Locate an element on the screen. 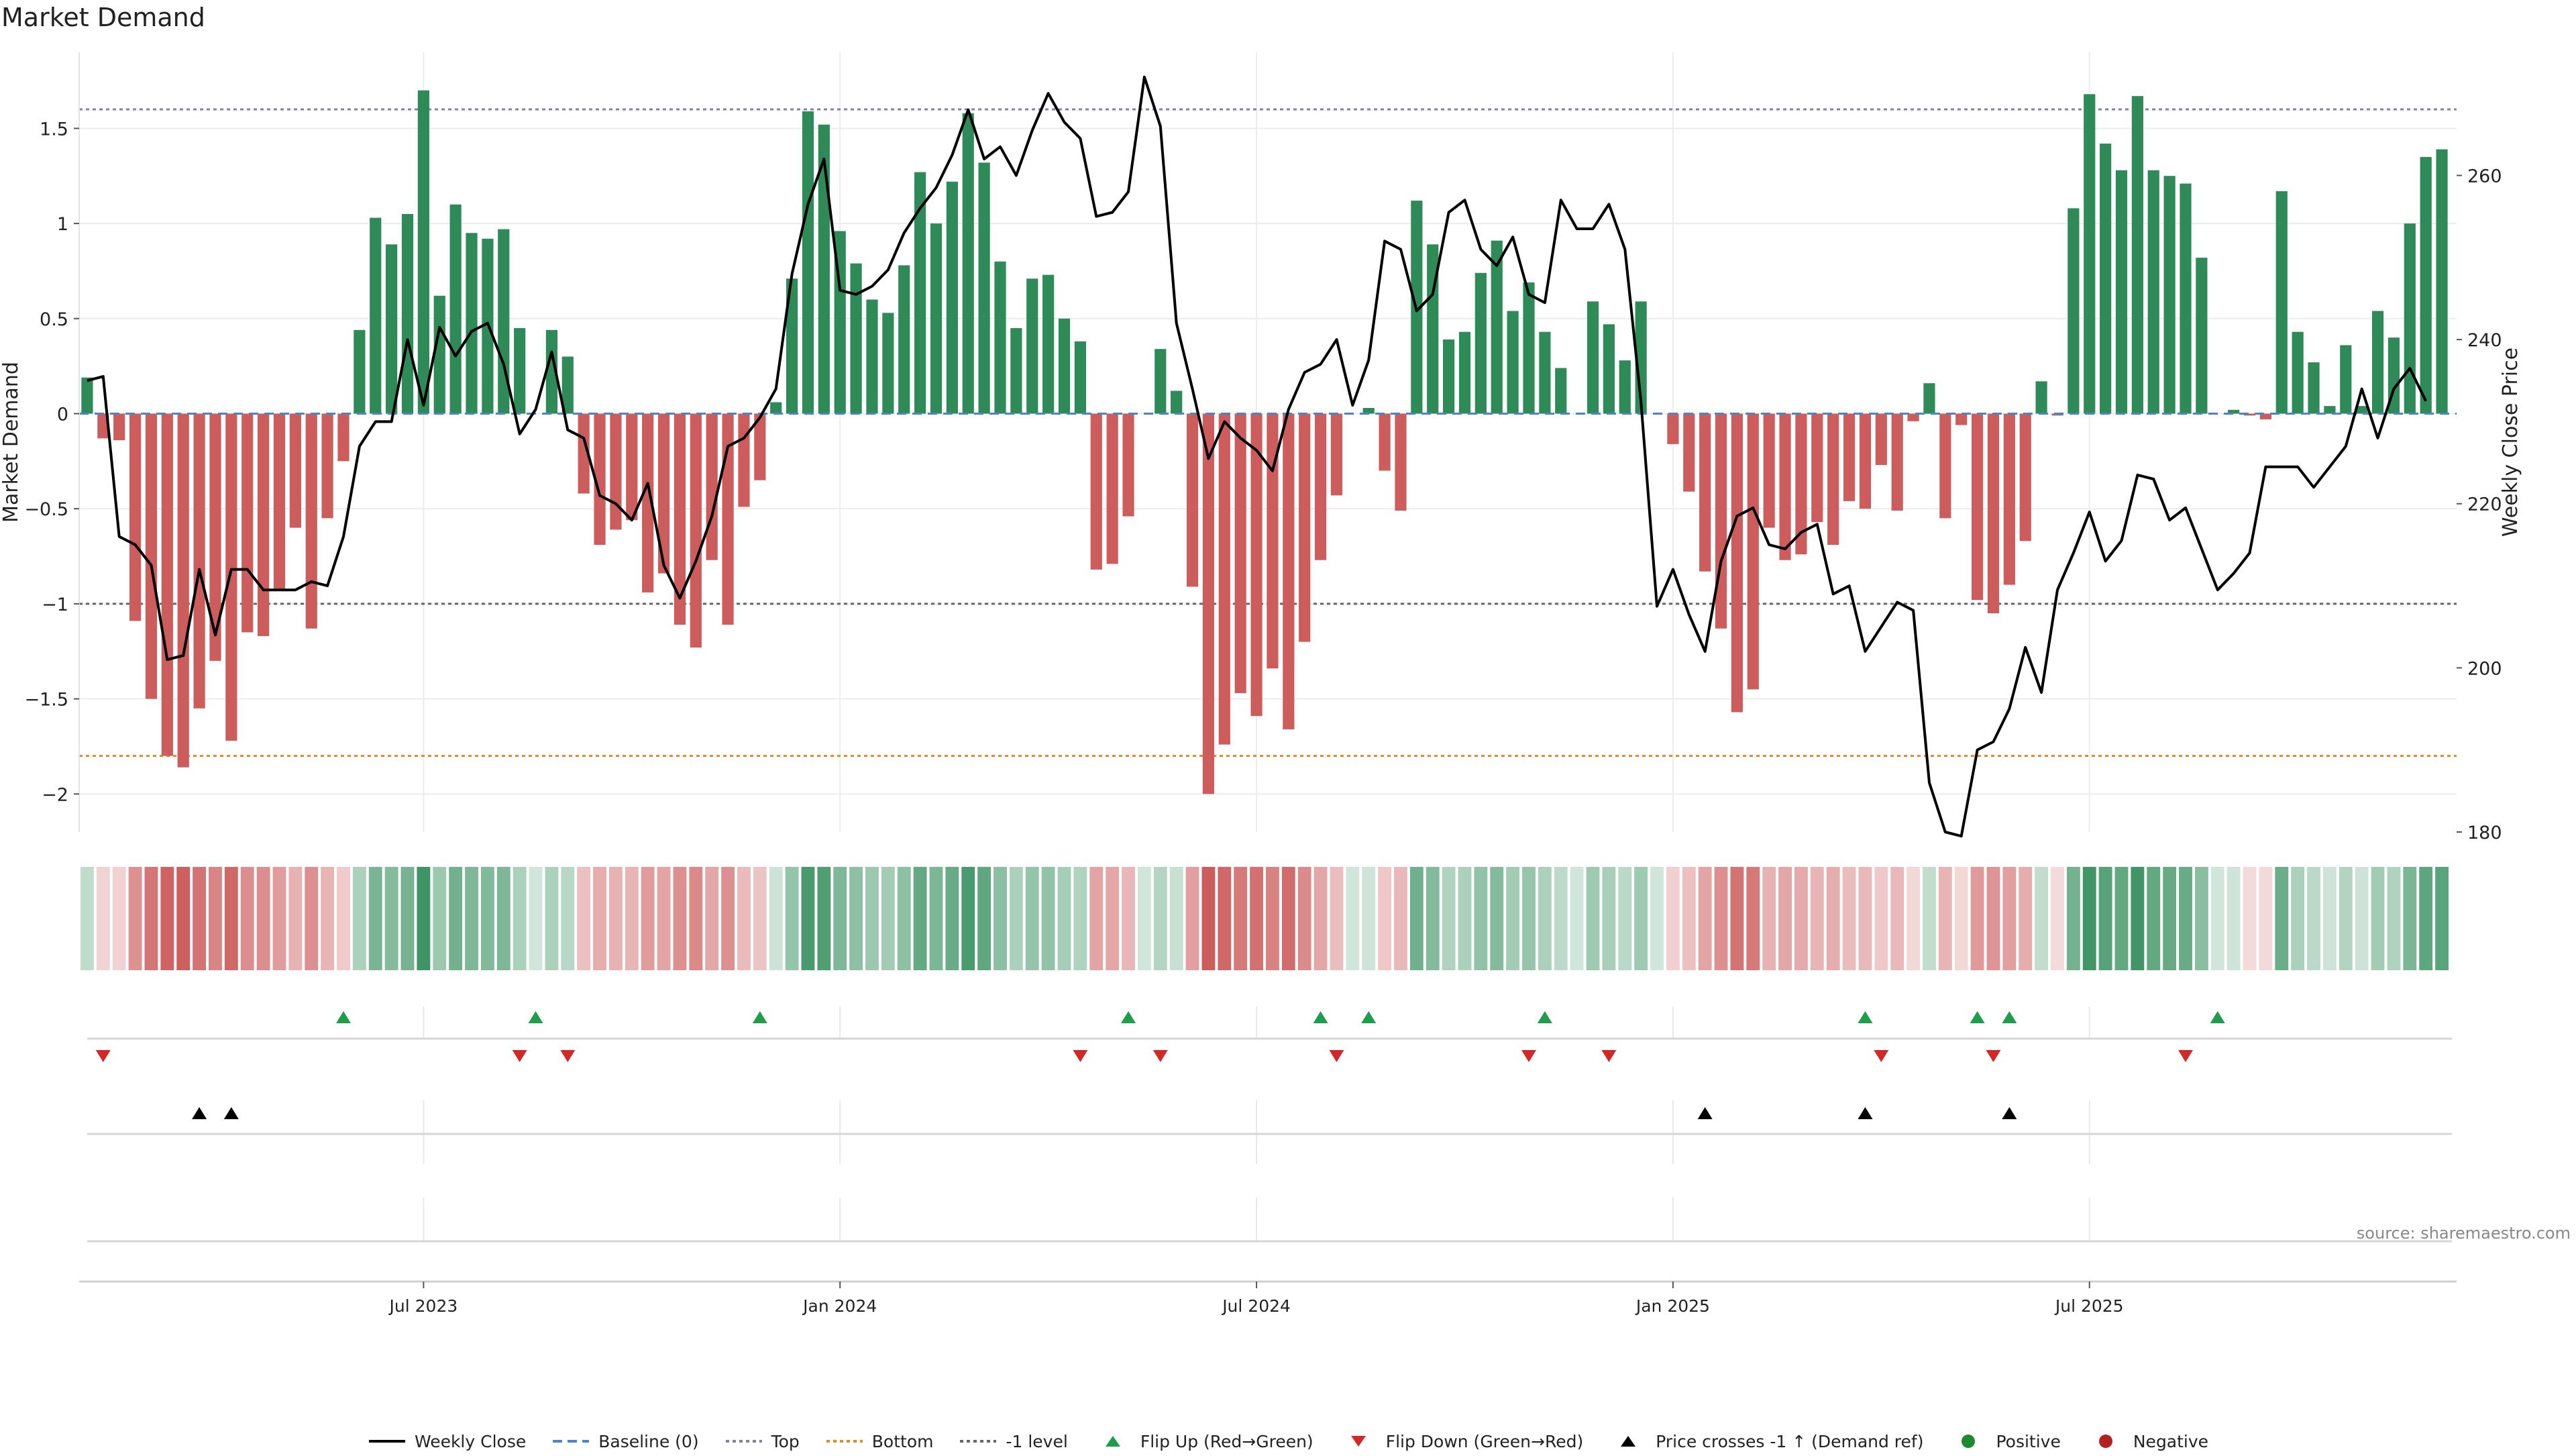 This screenshot has width=2576, height=1456. y2-tick-label: 240 is located at coordinates (2484, 341).